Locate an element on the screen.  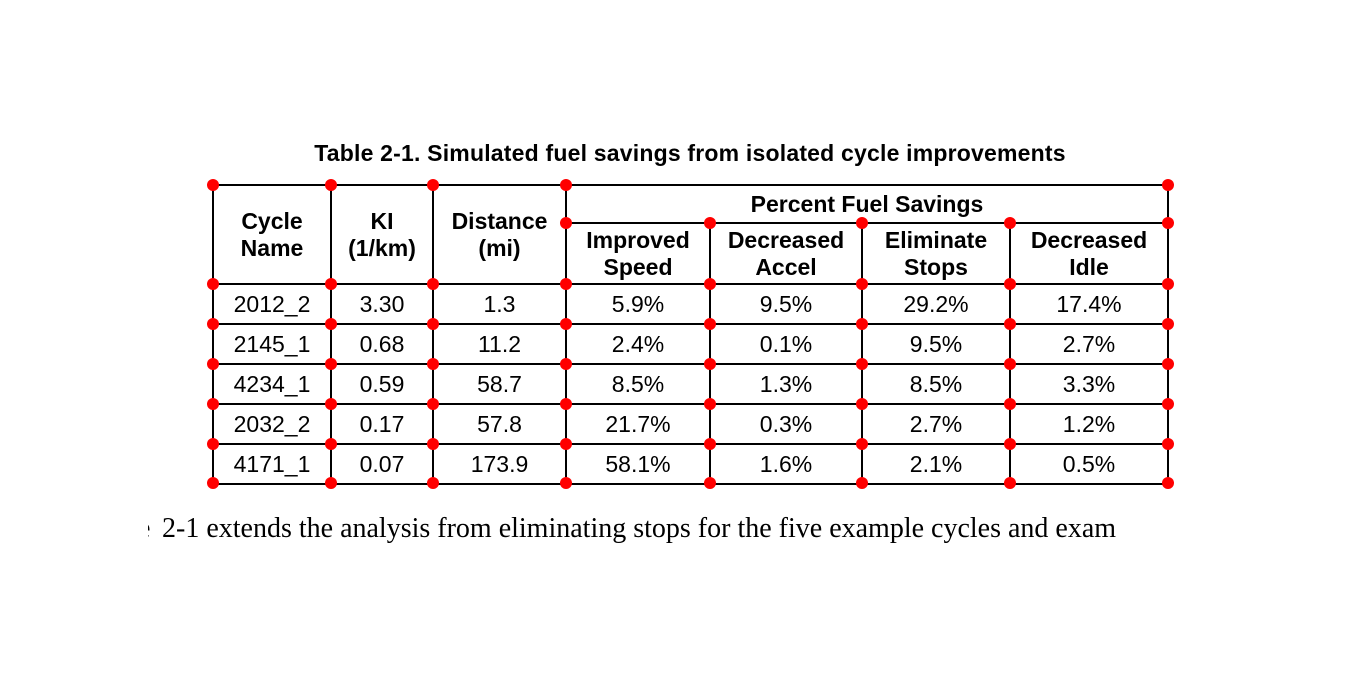
column-header-distance: Distance (mi) is located at coordinates (499, 234).